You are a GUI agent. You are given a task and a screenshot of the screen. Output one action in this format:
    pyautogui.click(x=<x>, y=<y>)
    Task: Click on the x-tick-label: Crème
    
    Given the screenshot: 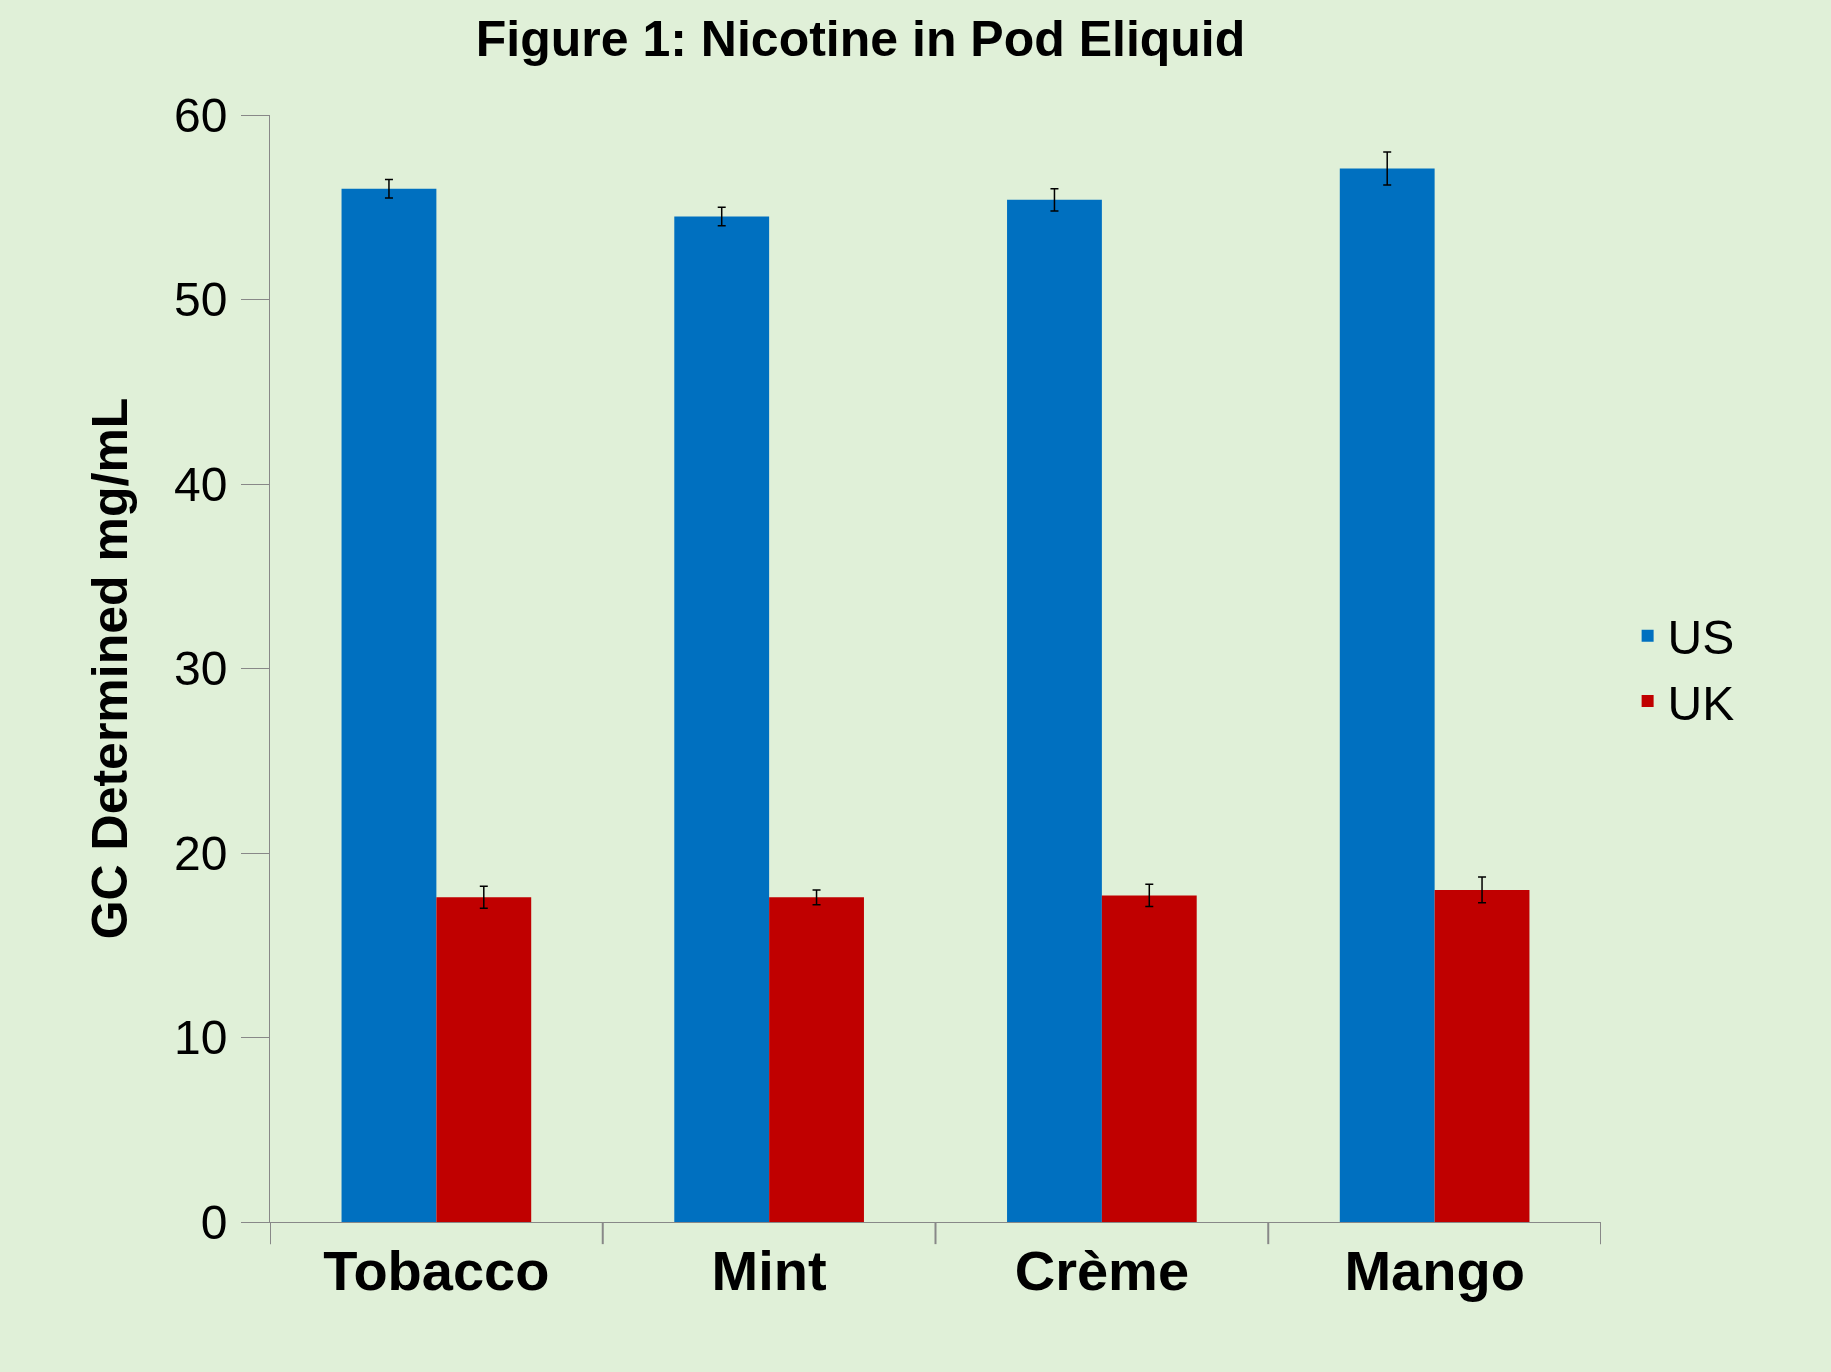 What is the action you would take?
    pyautogui.click(x=1102, y=1271)
    